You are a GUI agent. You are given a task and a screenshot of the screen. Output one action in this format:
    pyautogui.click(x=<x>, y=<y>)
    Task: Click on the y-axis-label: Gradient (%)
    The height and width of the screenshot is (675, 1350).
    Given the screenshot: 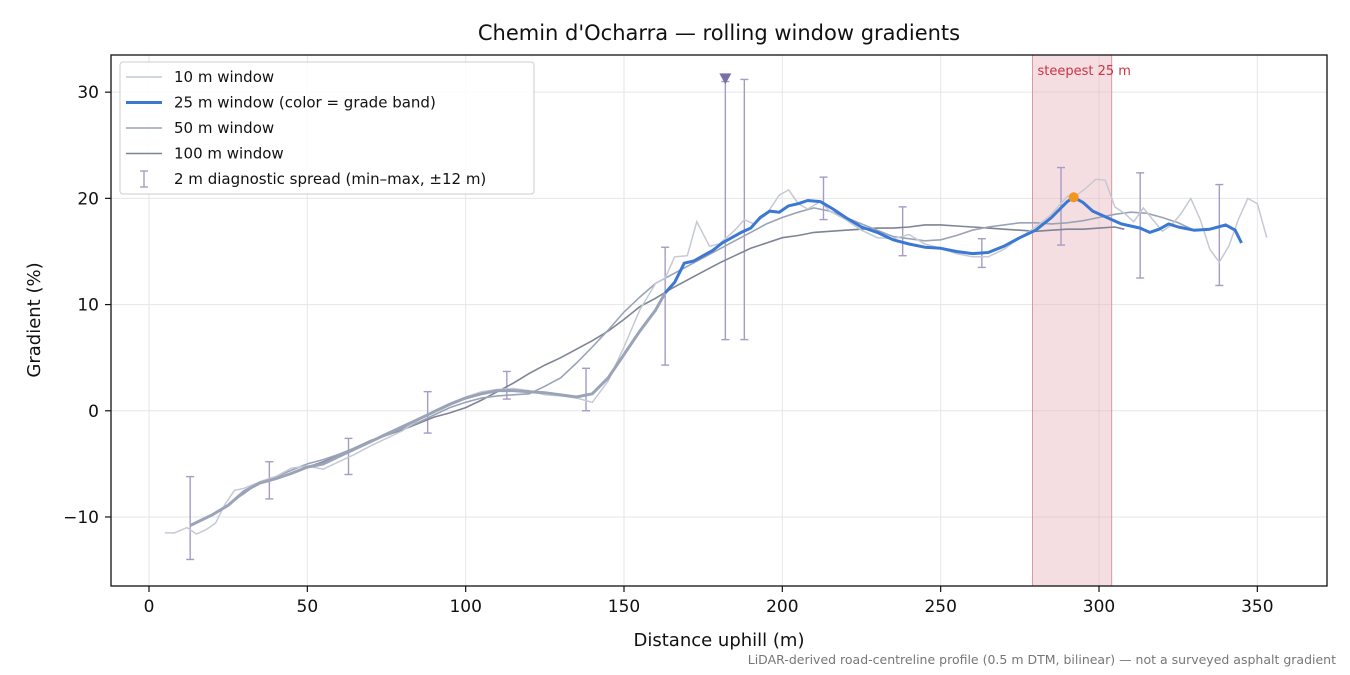 What is the action you would take?
    pyautogui.click(x=34, y=319)
    